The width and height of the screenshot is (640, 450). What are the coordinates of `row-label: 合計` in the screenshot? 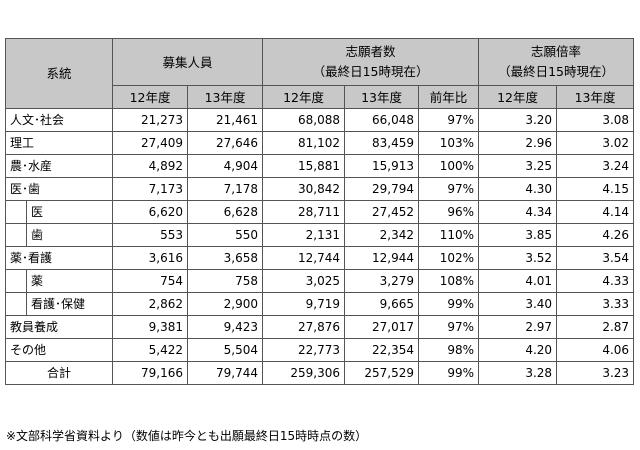 It's located at (59, 373).